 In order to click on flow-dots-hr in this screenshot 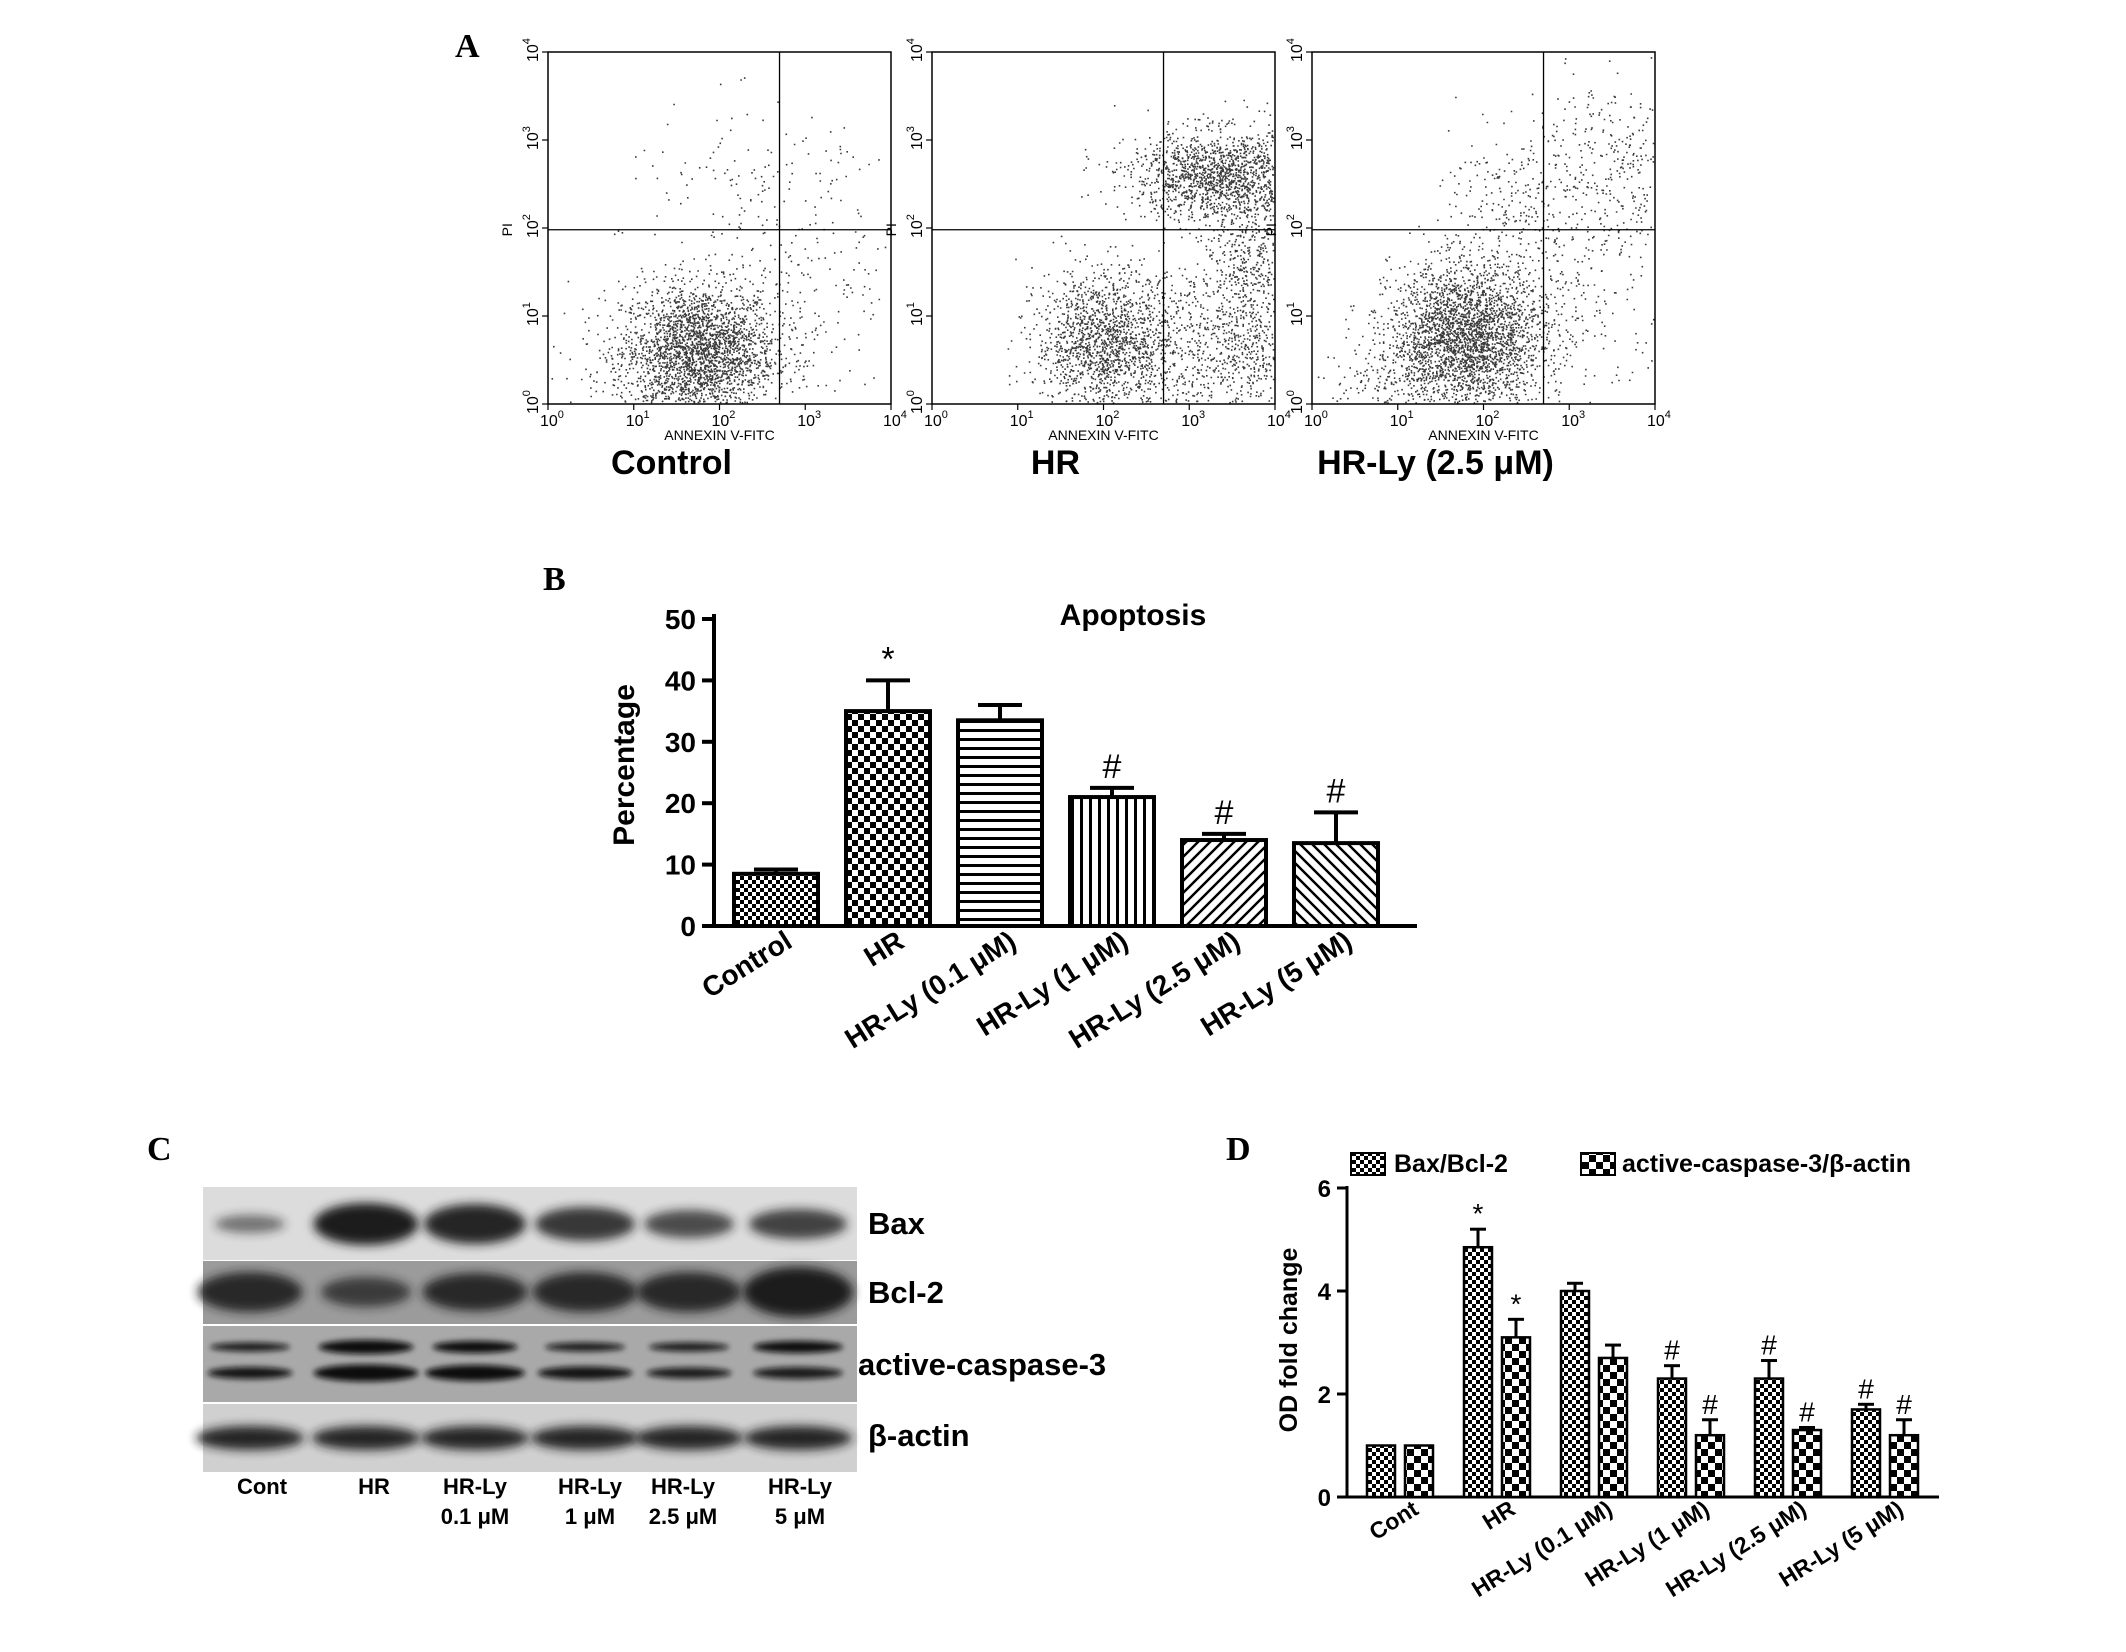, I will do `click(1141, 251)`.